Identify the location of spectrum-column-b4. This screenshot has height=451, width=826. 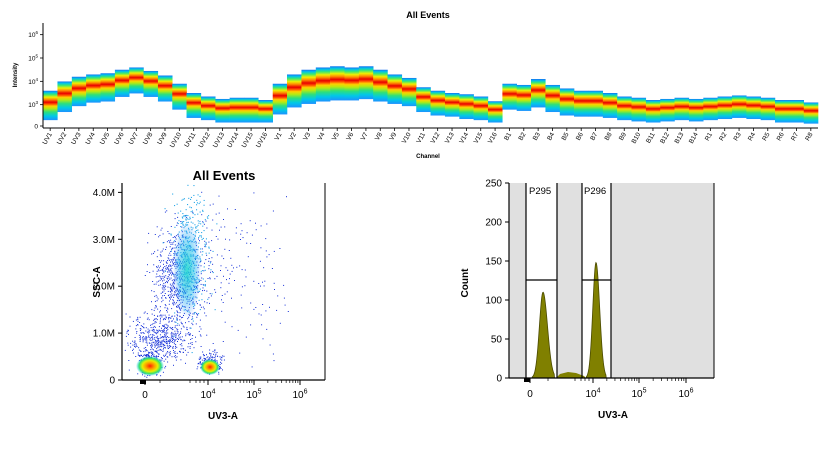
(553, 98).